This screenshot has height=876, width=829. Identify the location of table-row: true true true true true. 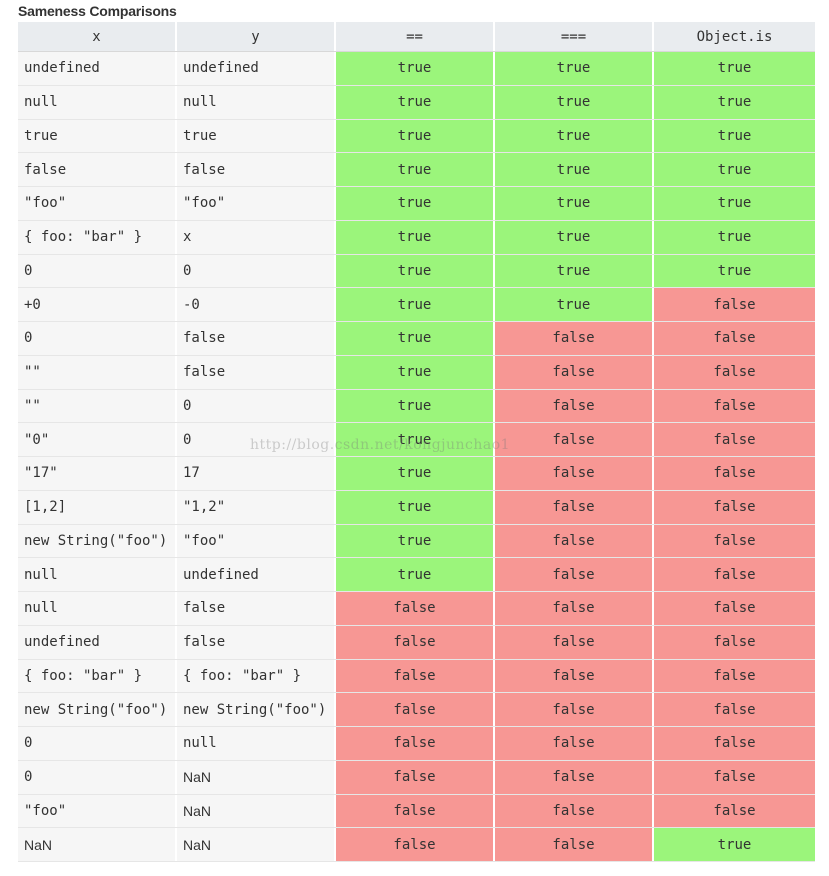
(416, 136).